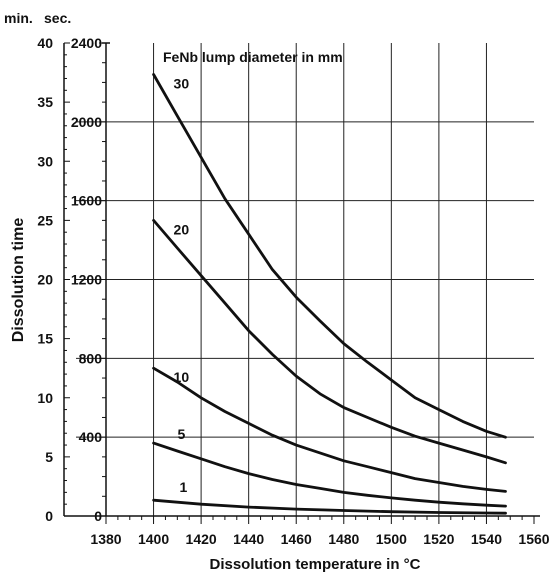  I want to click on x-tick-label-1480: 1480, so click(343, 539).